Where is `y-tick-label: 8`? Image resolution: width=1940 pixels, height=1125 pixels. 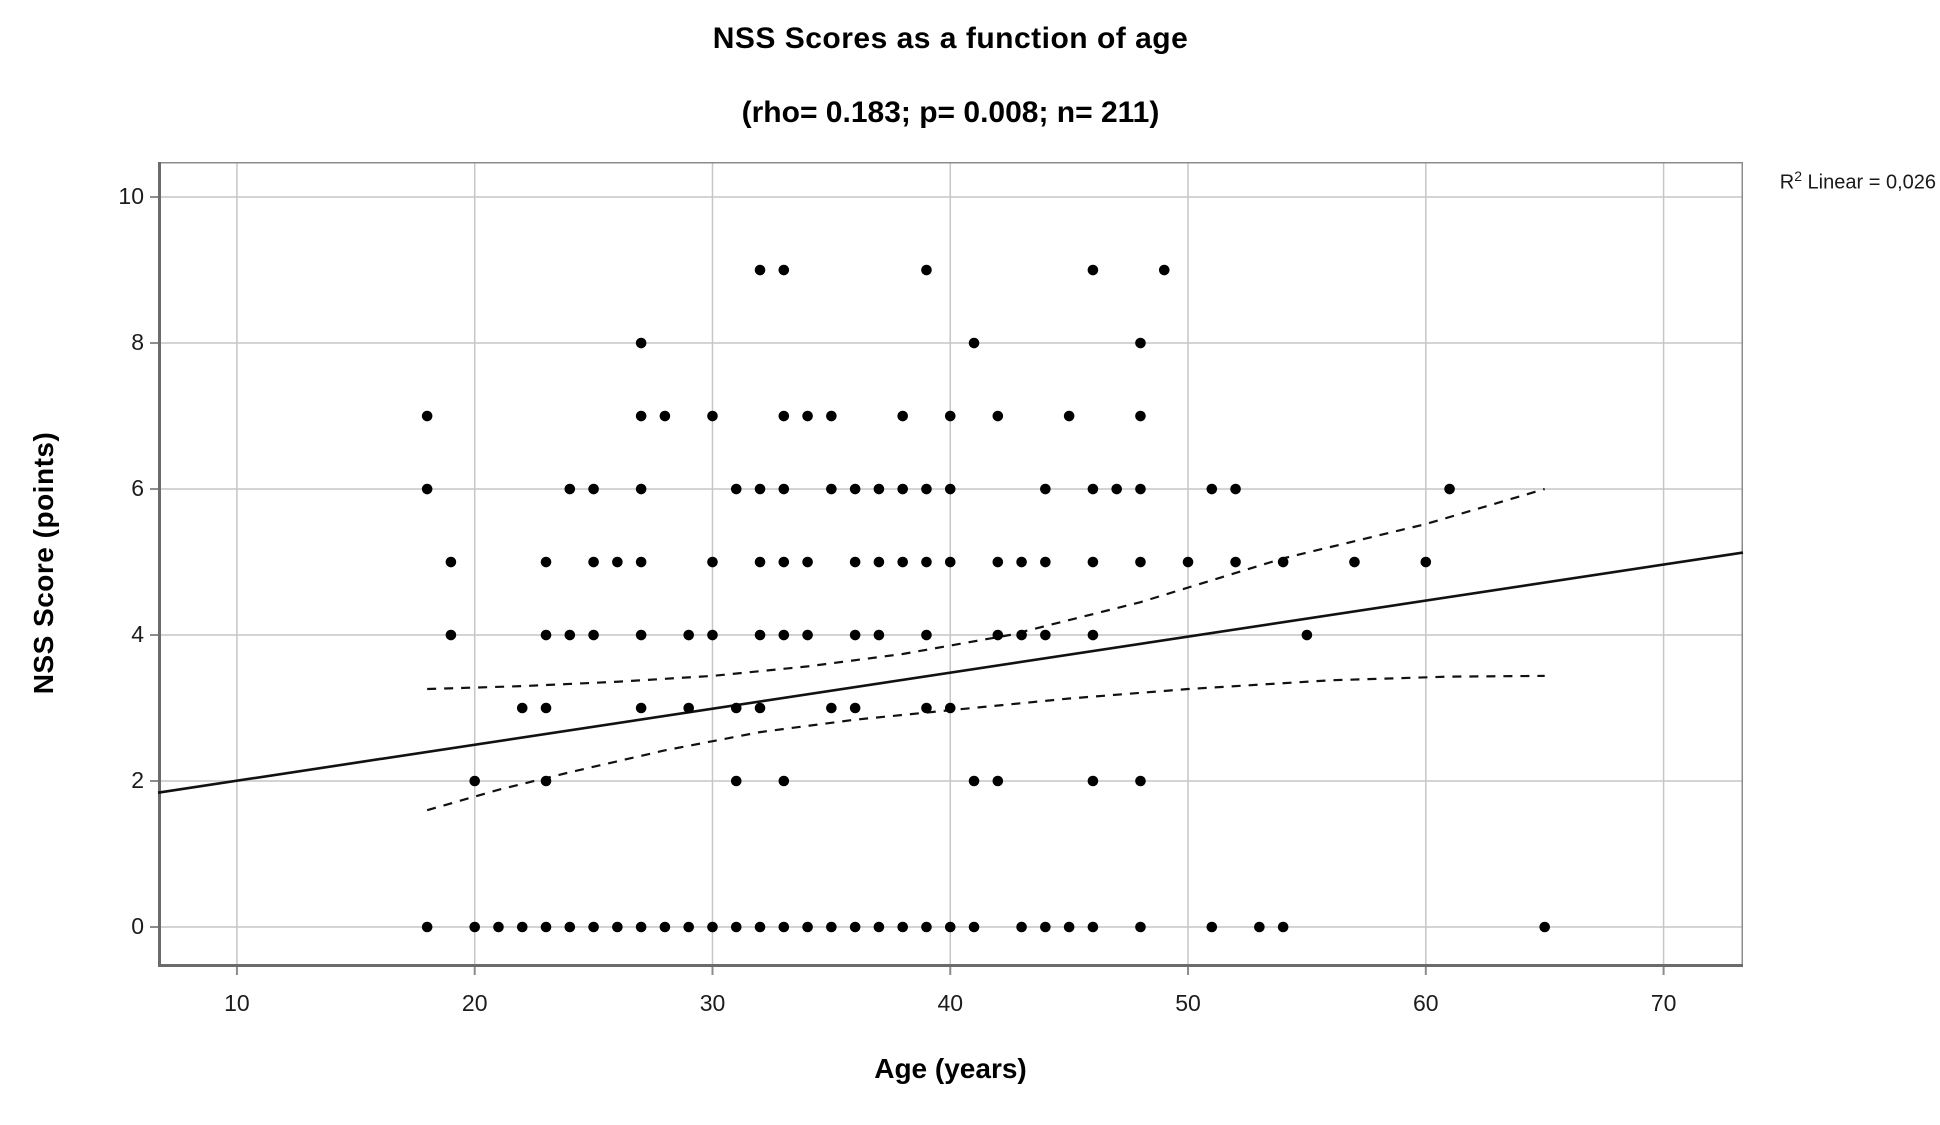 y-tick-label: 8 is located at coordinates (137, 342).